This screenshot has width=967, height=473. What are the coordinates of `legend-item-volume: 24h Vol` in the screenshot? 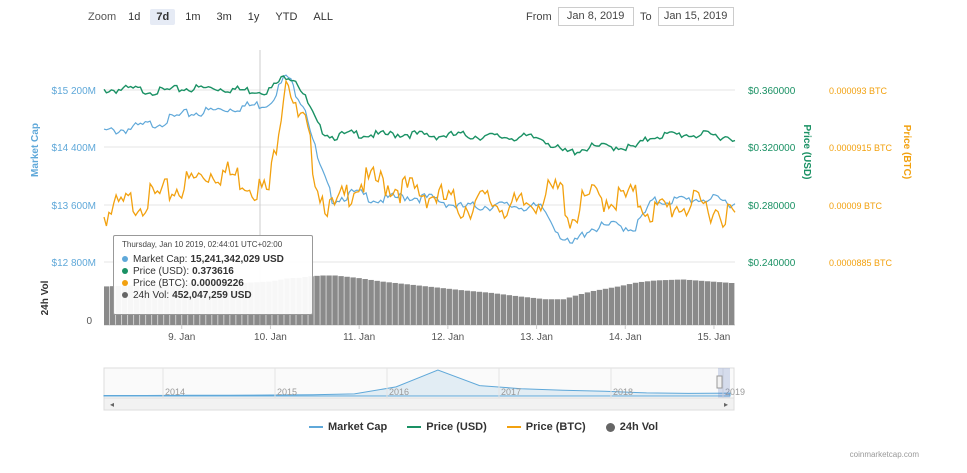 It's located at (631, 427).